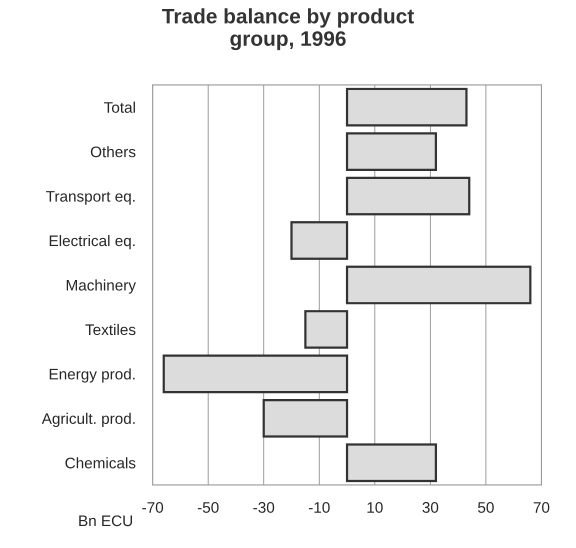 The width and height of the screenshot is (576, 548). Describe the element at coordinates (288, 29) in the screenshot. I see `chart-title: Trade balance by product group, 1996` at that location.